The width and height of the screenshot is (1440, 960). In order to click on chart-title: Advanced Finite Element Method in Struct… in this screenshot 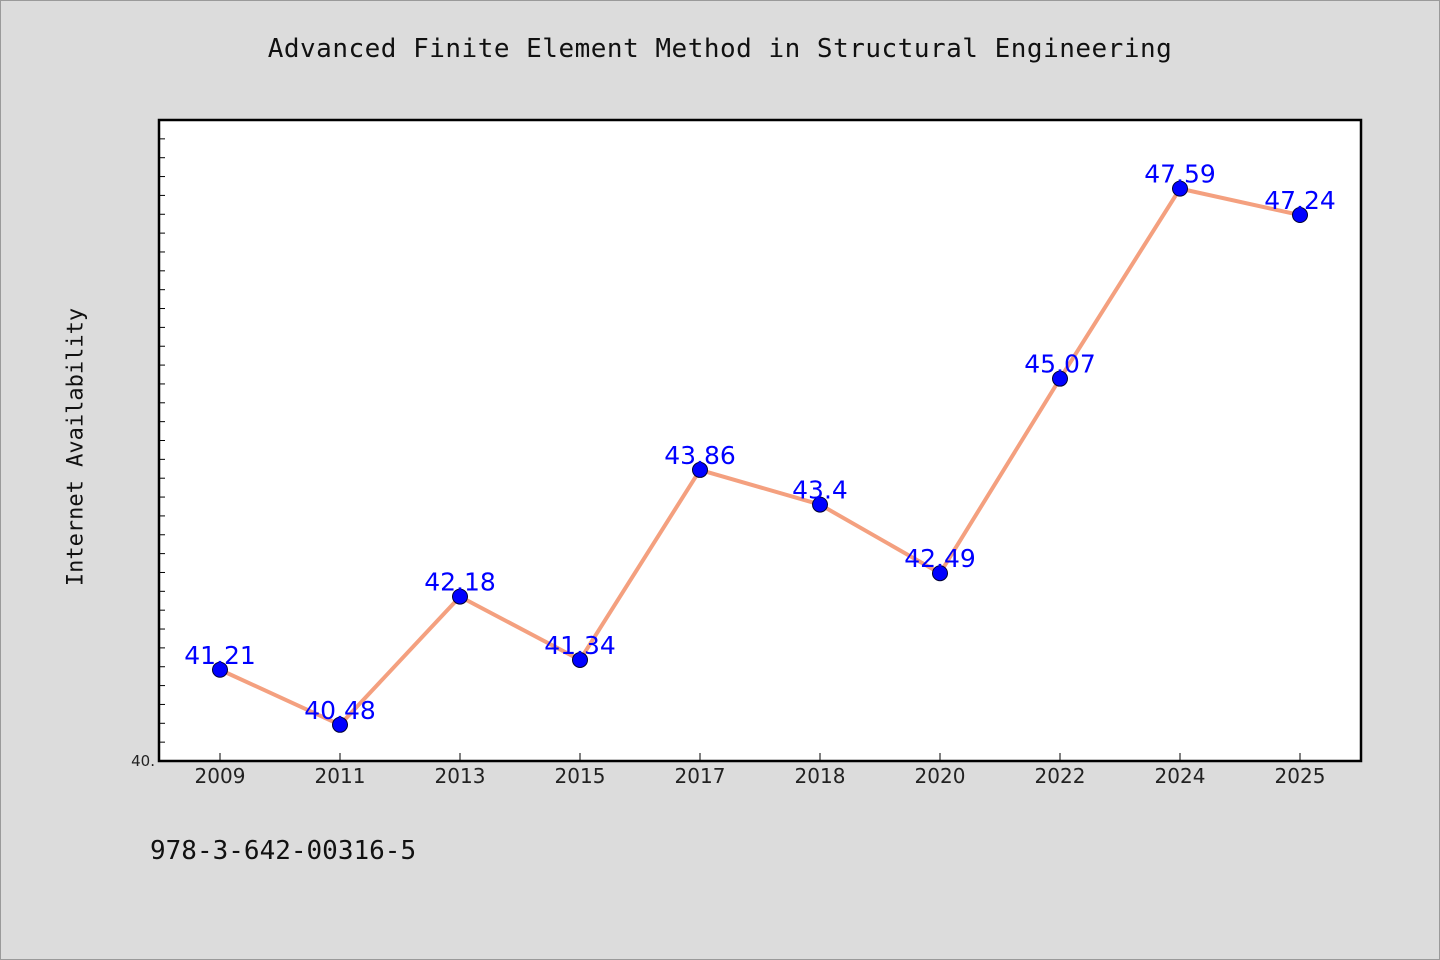, I will do `click(720, 49)`.